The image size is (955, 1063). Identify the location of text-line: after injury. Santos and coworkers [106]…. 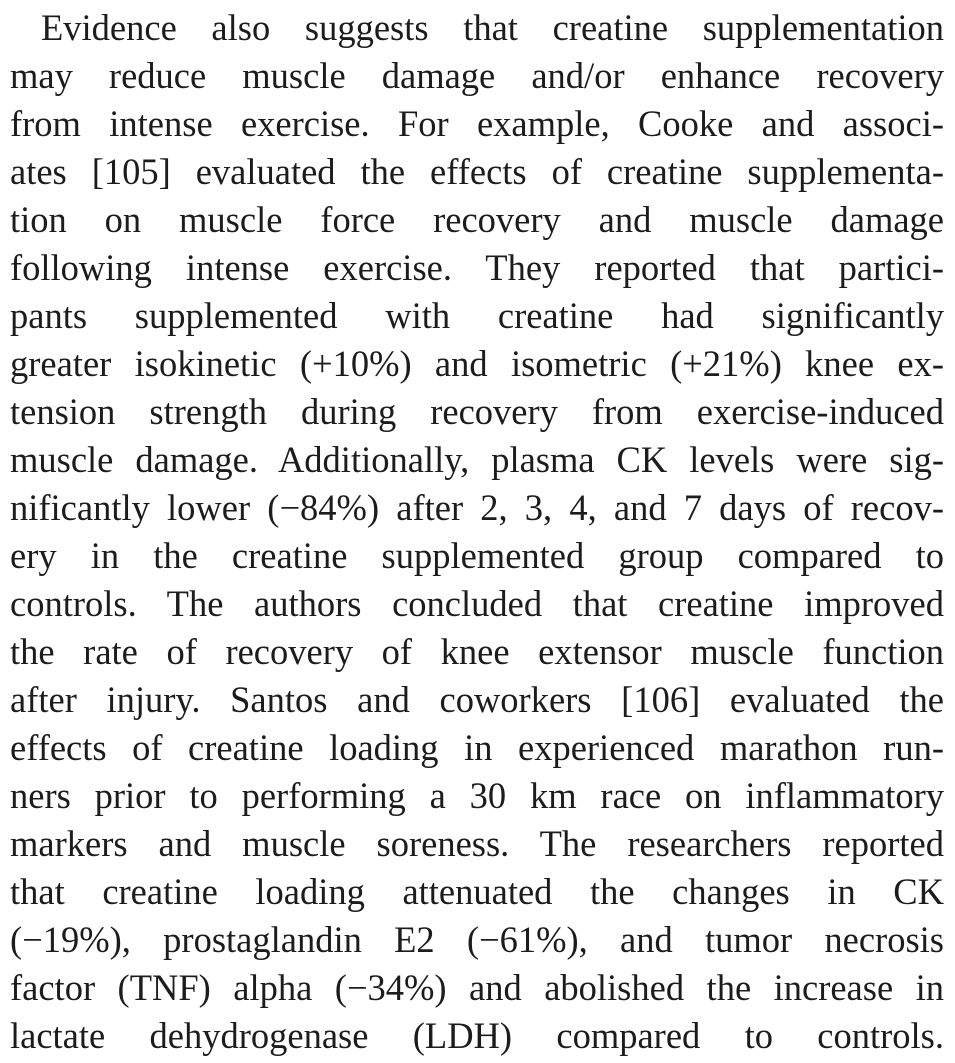
(477, 699).